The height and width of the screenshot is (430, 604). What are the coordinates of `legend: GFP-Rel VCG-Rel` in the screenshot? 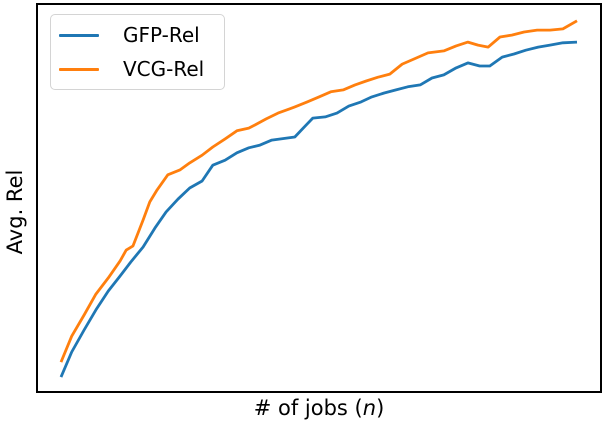 It's located at (137, 52).